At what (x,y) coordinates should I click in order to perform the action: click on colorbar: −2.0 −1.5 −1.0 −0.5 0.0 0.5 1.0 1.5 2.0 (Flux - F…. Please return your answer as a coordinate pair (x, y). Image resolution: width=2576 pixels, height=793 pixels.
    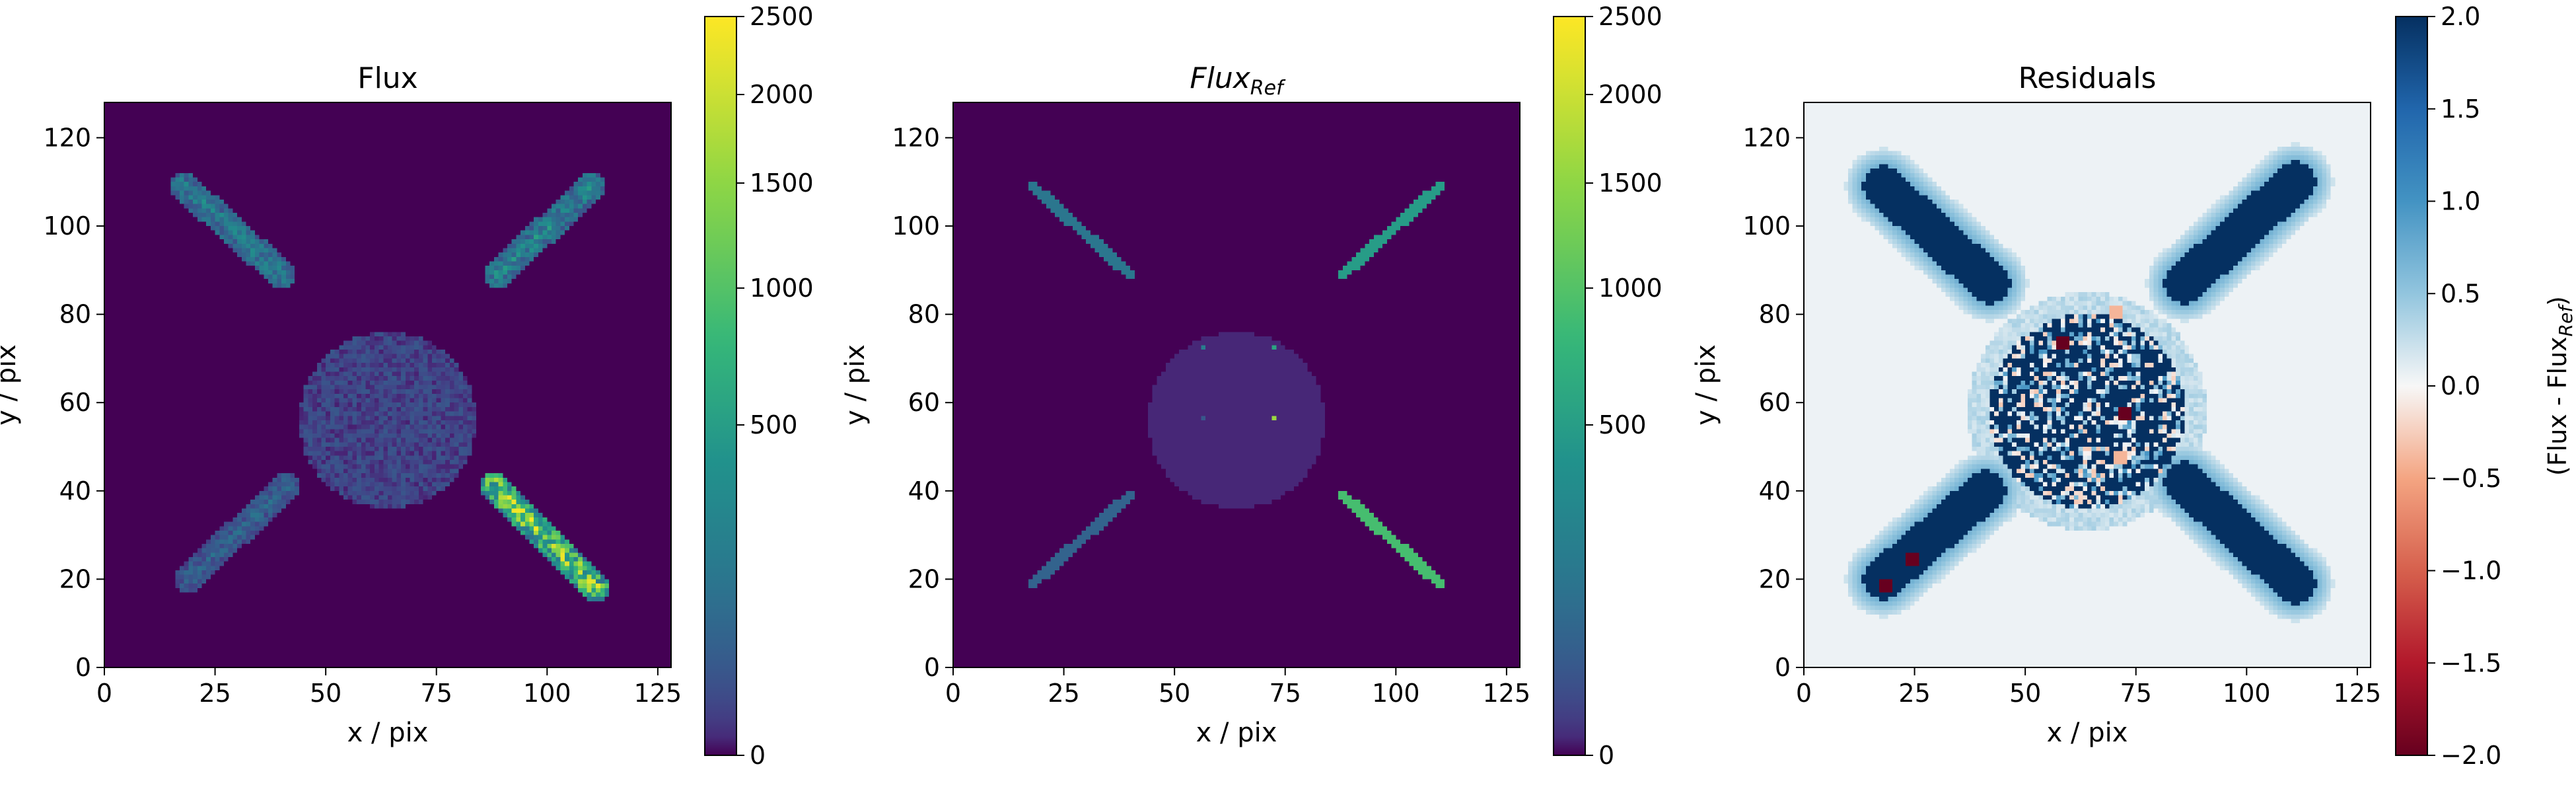
    Looking at the image, I should click on (2485, 386).